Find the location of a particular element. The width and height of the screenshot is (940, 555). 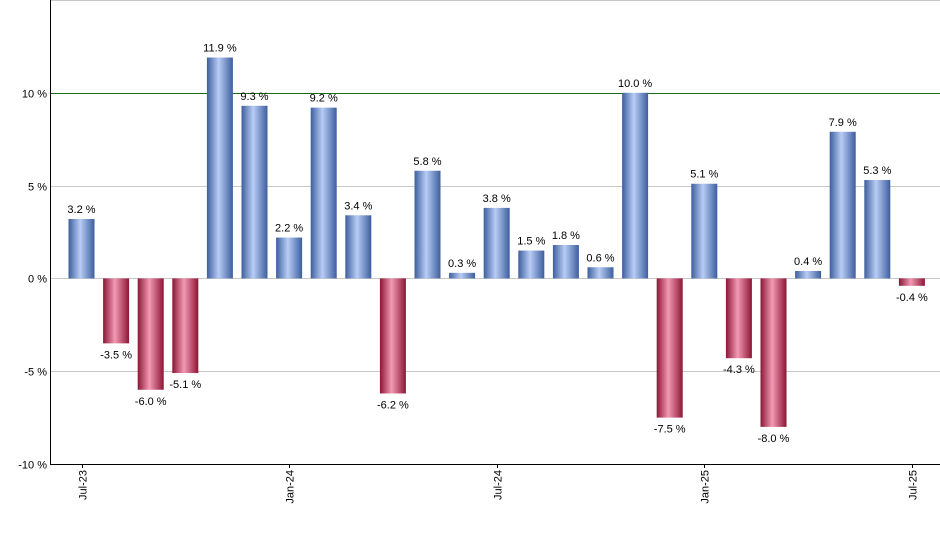

x-tick-label: Jul-24 is located at coordinates (499, 485).